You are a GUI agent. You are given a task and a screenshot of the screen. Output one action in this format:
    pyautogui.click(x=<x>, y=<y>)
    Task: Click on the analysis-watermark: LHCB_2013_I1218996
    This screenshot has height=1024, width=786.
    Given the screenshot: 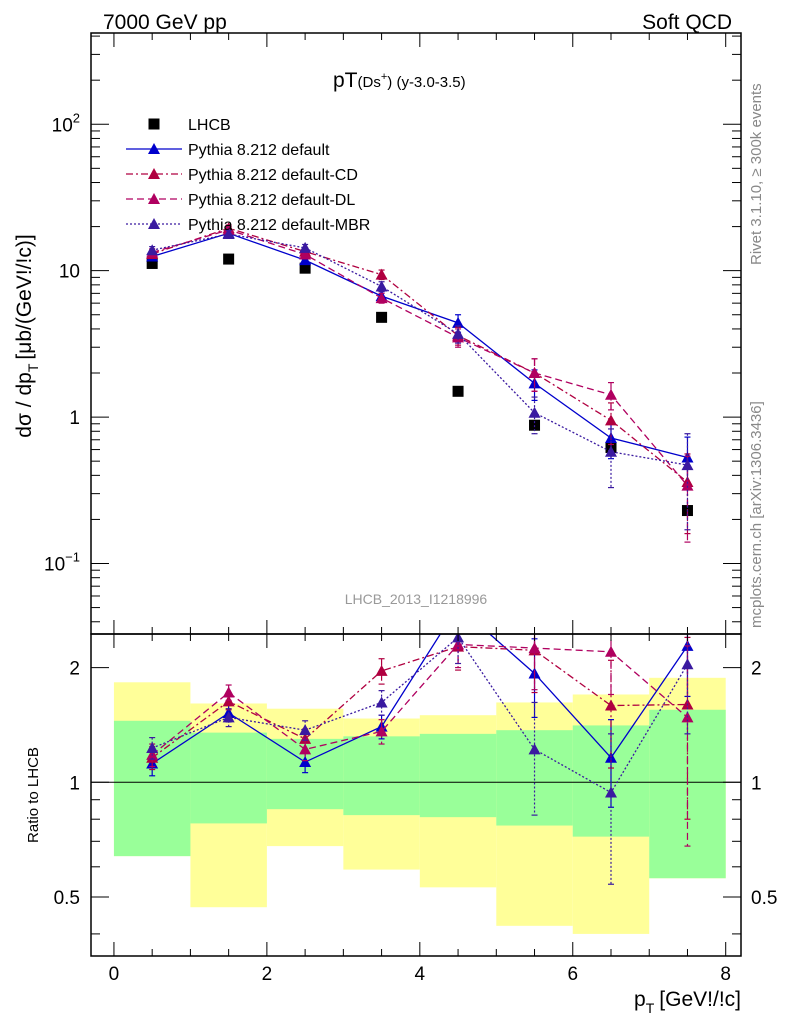 What is the action you would take?
    pyautogui.click(x=416, y=599)
    